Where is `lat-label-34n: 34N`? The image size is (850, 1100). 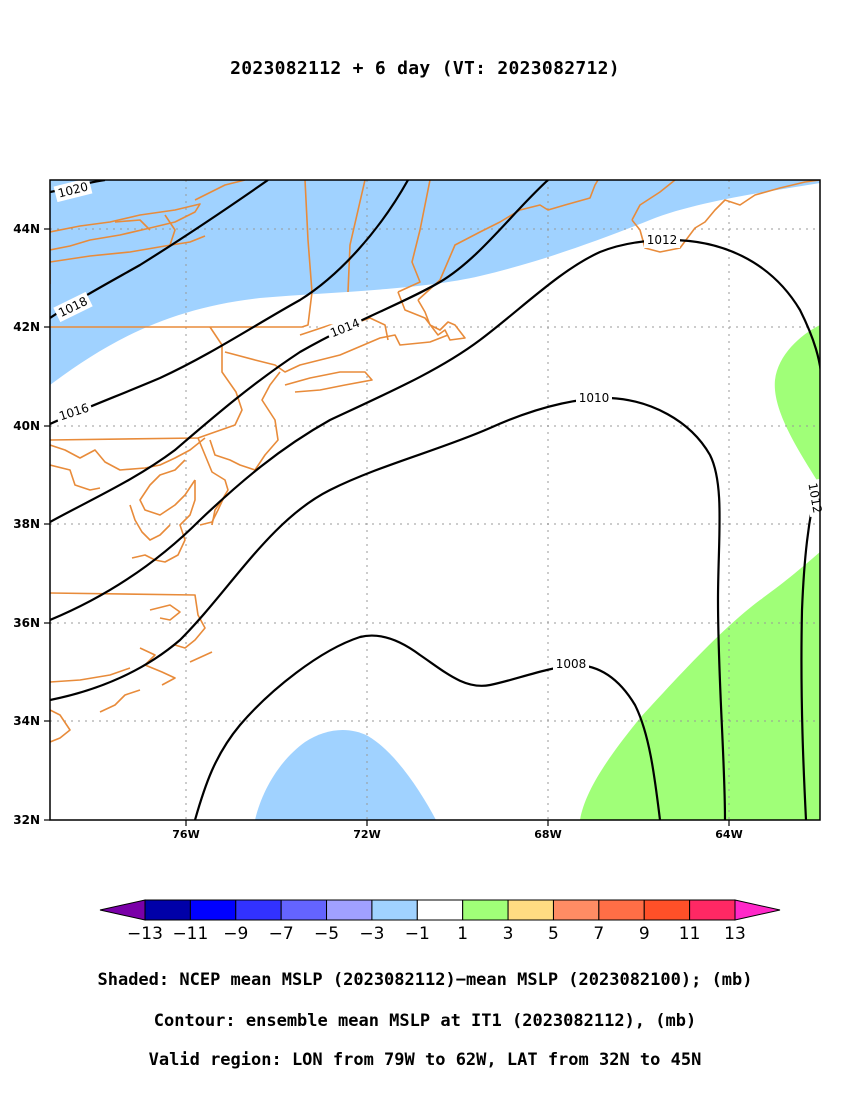 lat-label-34n: 34N is located at coordinates (26, 721).